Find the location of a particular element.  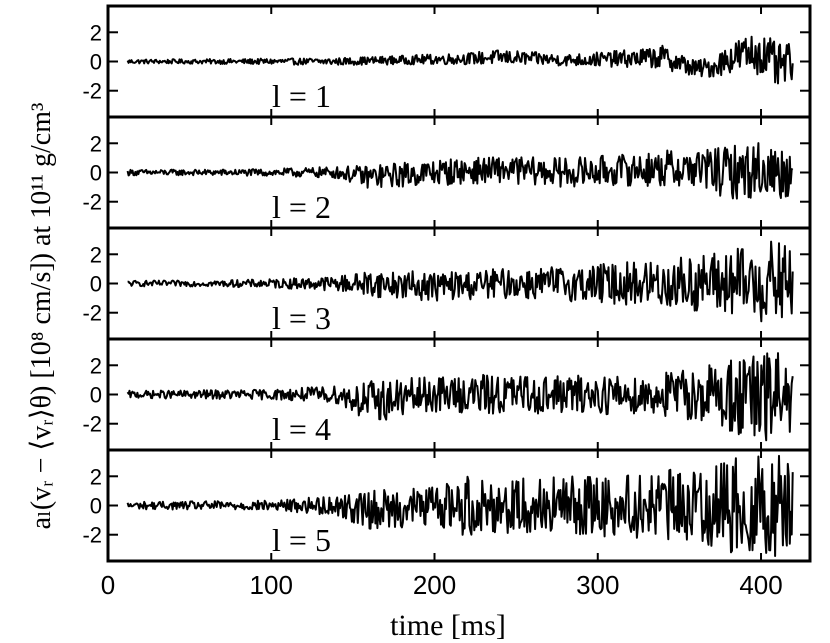

y-axis-label: aₗ(vᵣ − ⟨vᵣ⟩θ) [10⁸ cm/s]) at 10¹¹ g/cm³ is located at coordinates (41, 316).